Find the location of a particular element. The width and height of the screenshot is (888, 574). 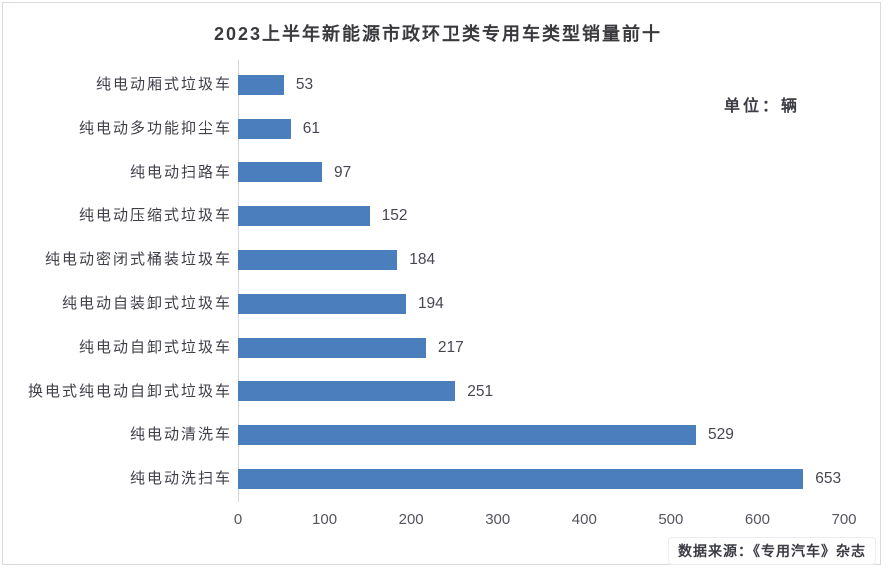

bar-row: 纯电动清洗车 529 is located at coordinates (444, 435).